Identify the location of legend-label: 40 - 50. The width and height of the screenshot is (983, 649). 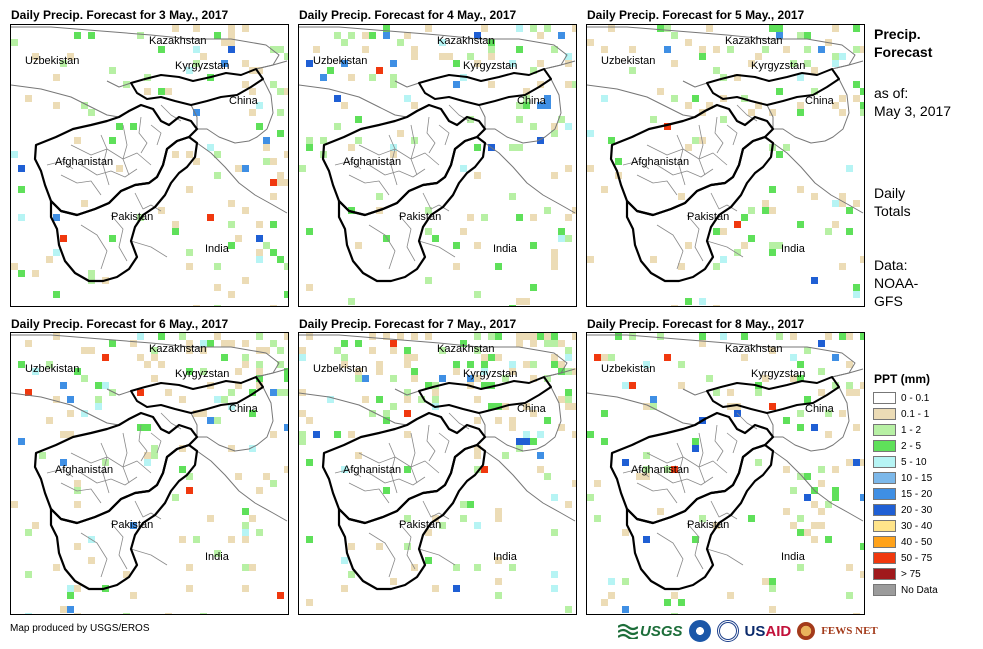
(917, 542).